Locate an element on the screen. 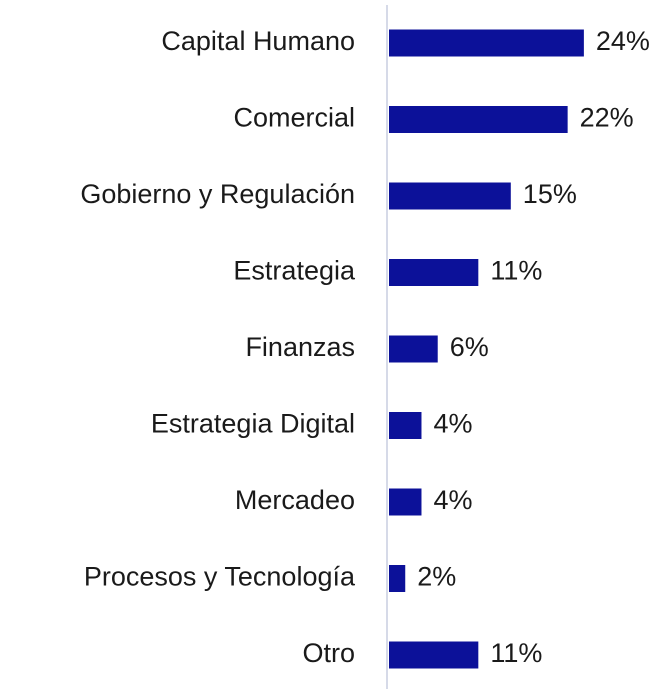 Image resolution: width=667 pixels, height=689 pixels. category-label: Comercial is located at coordinates (294, 118).